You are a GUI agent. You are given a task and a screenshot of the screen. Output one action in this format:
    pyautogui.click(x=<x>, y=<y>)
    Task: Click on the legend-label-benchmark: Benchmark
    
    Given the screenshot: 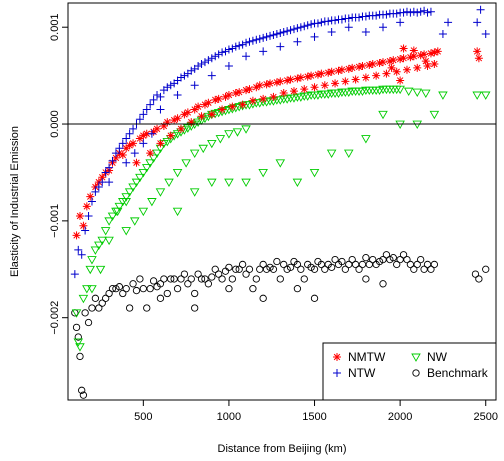 What is the action you would take?
    pyautogui.click(x=458, y=373)
    